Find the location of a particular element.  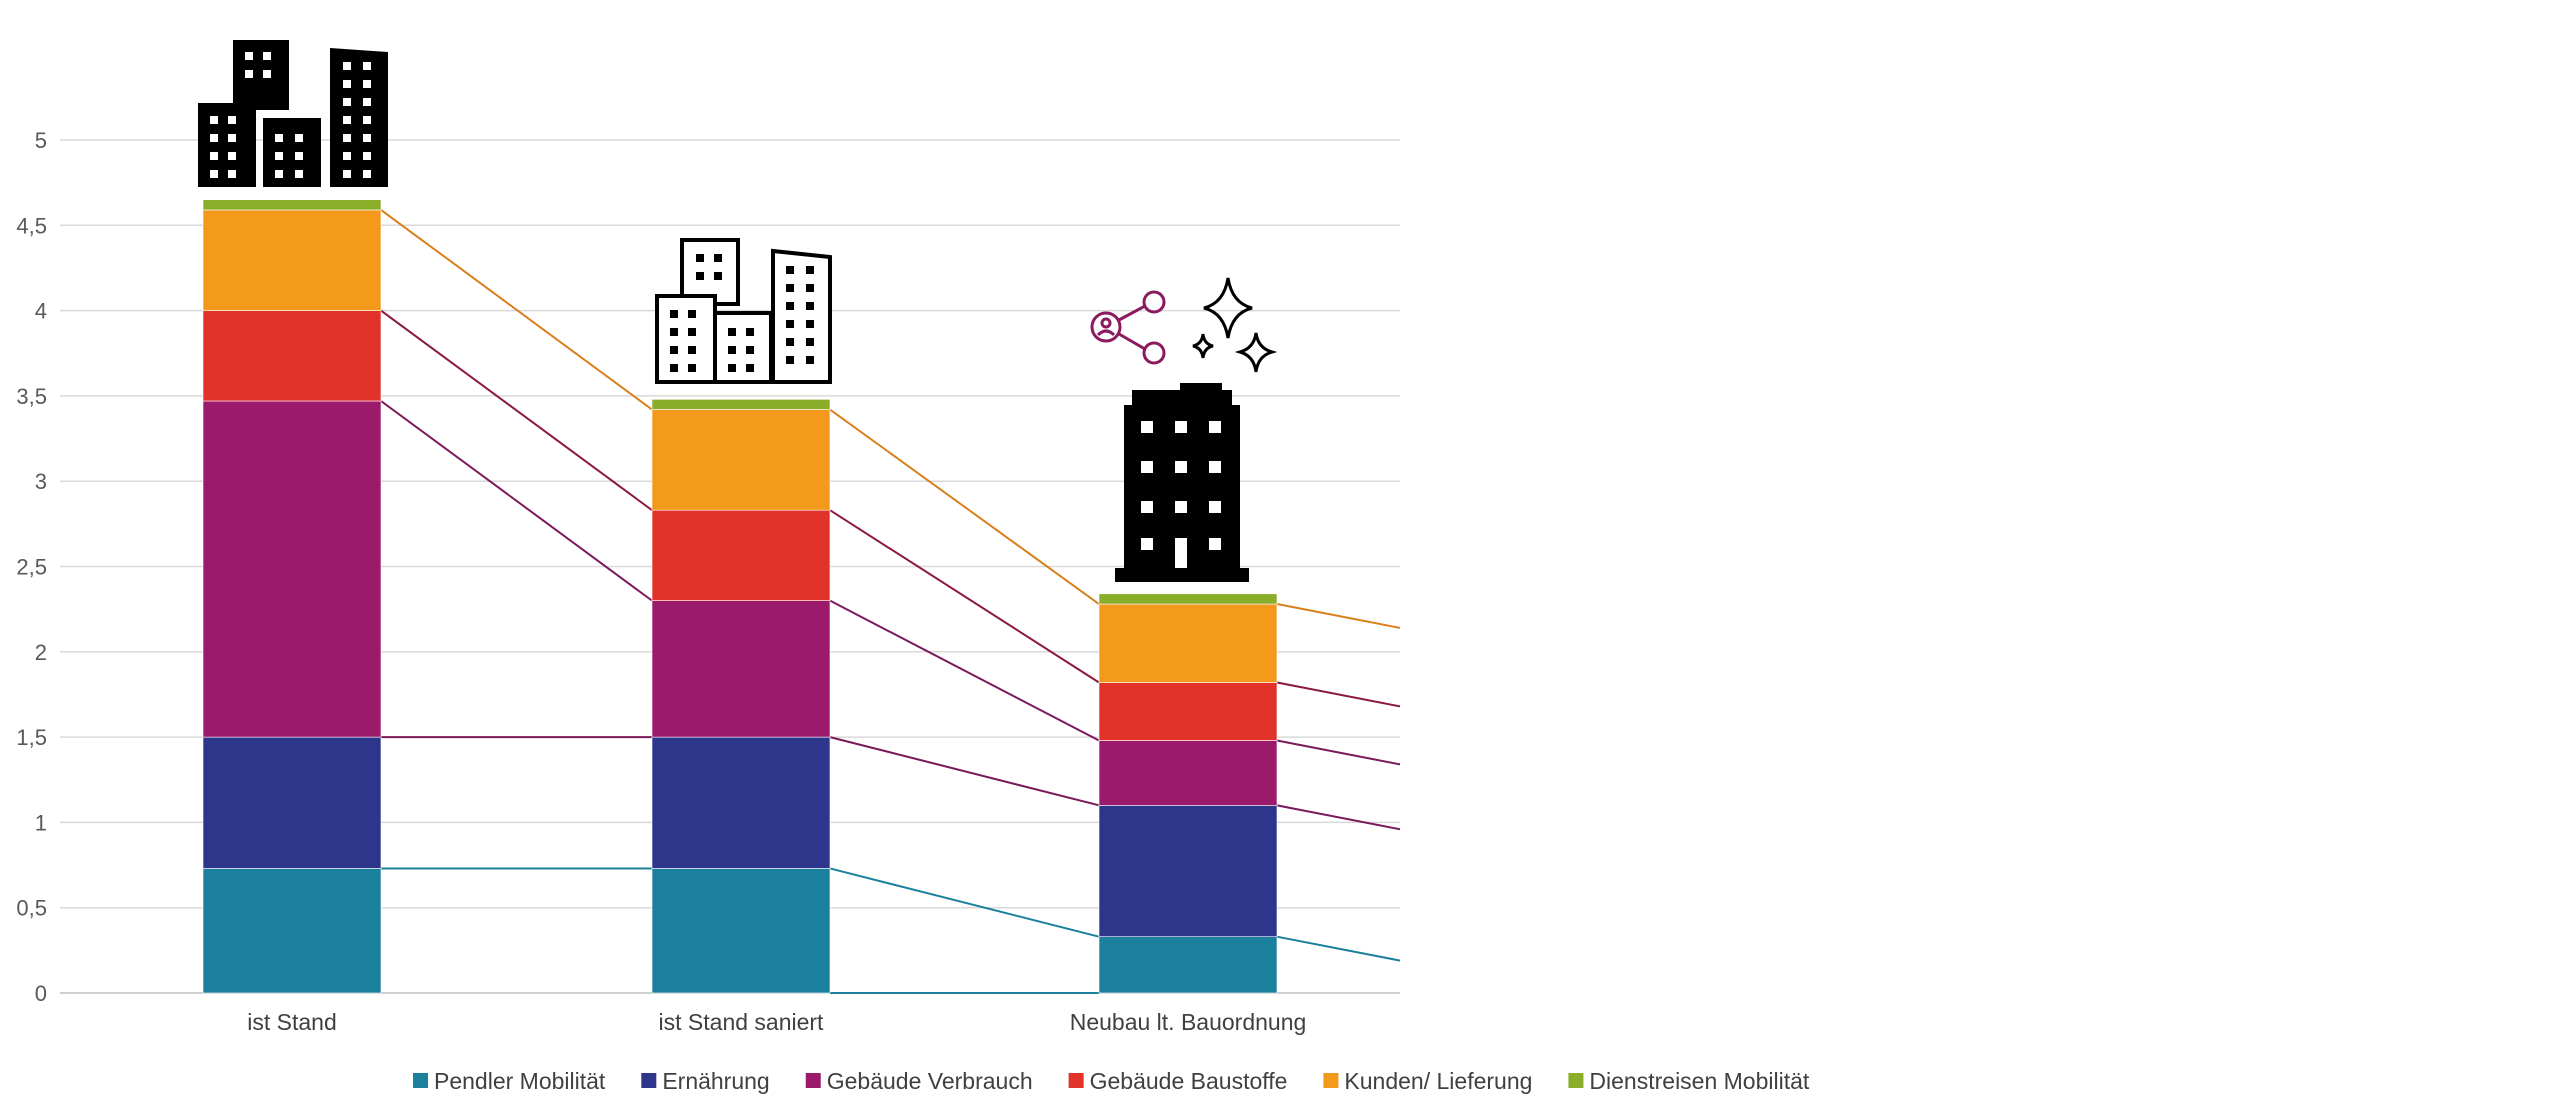

buildings-solid-icon is located at coordinates (293, 113).